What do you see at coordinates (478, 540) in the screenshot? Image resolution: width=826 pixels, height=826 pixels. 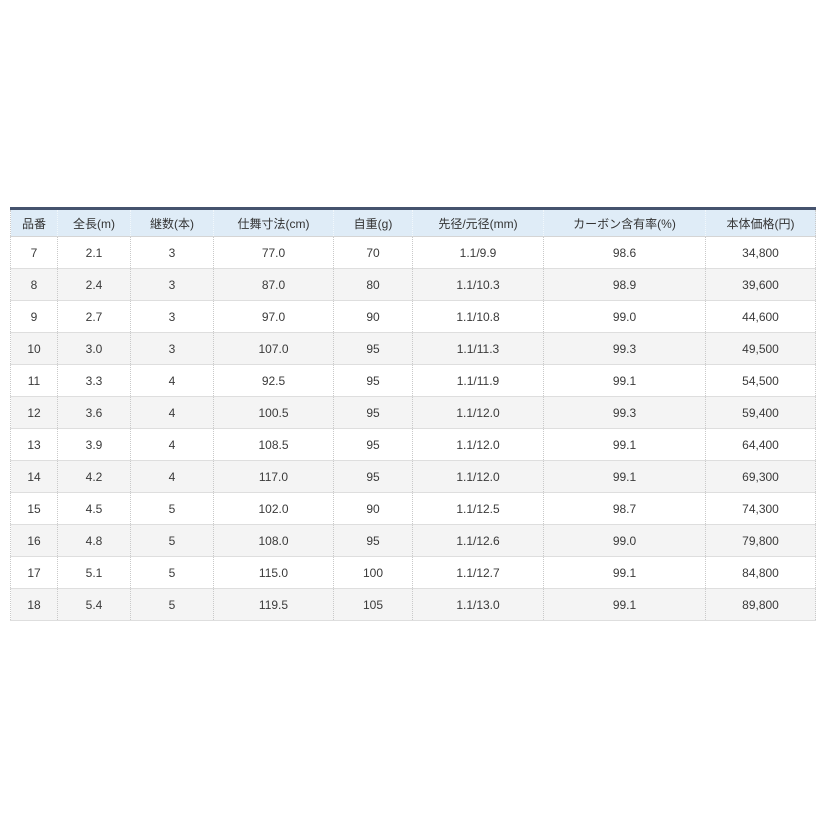 I see `table-cell: 1.1/12.6` at bounding box center [478, 540].